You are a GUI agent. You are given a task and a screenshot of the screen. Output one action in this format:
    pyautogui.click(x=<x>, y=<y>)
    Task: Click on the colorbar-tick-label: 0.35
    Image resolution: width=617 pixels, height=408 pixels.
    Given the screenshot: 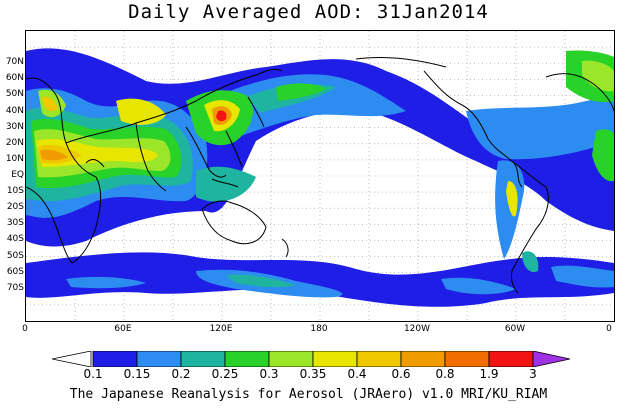 What is the action you would take?
    pyautogui.click(x=313, y=374)
    